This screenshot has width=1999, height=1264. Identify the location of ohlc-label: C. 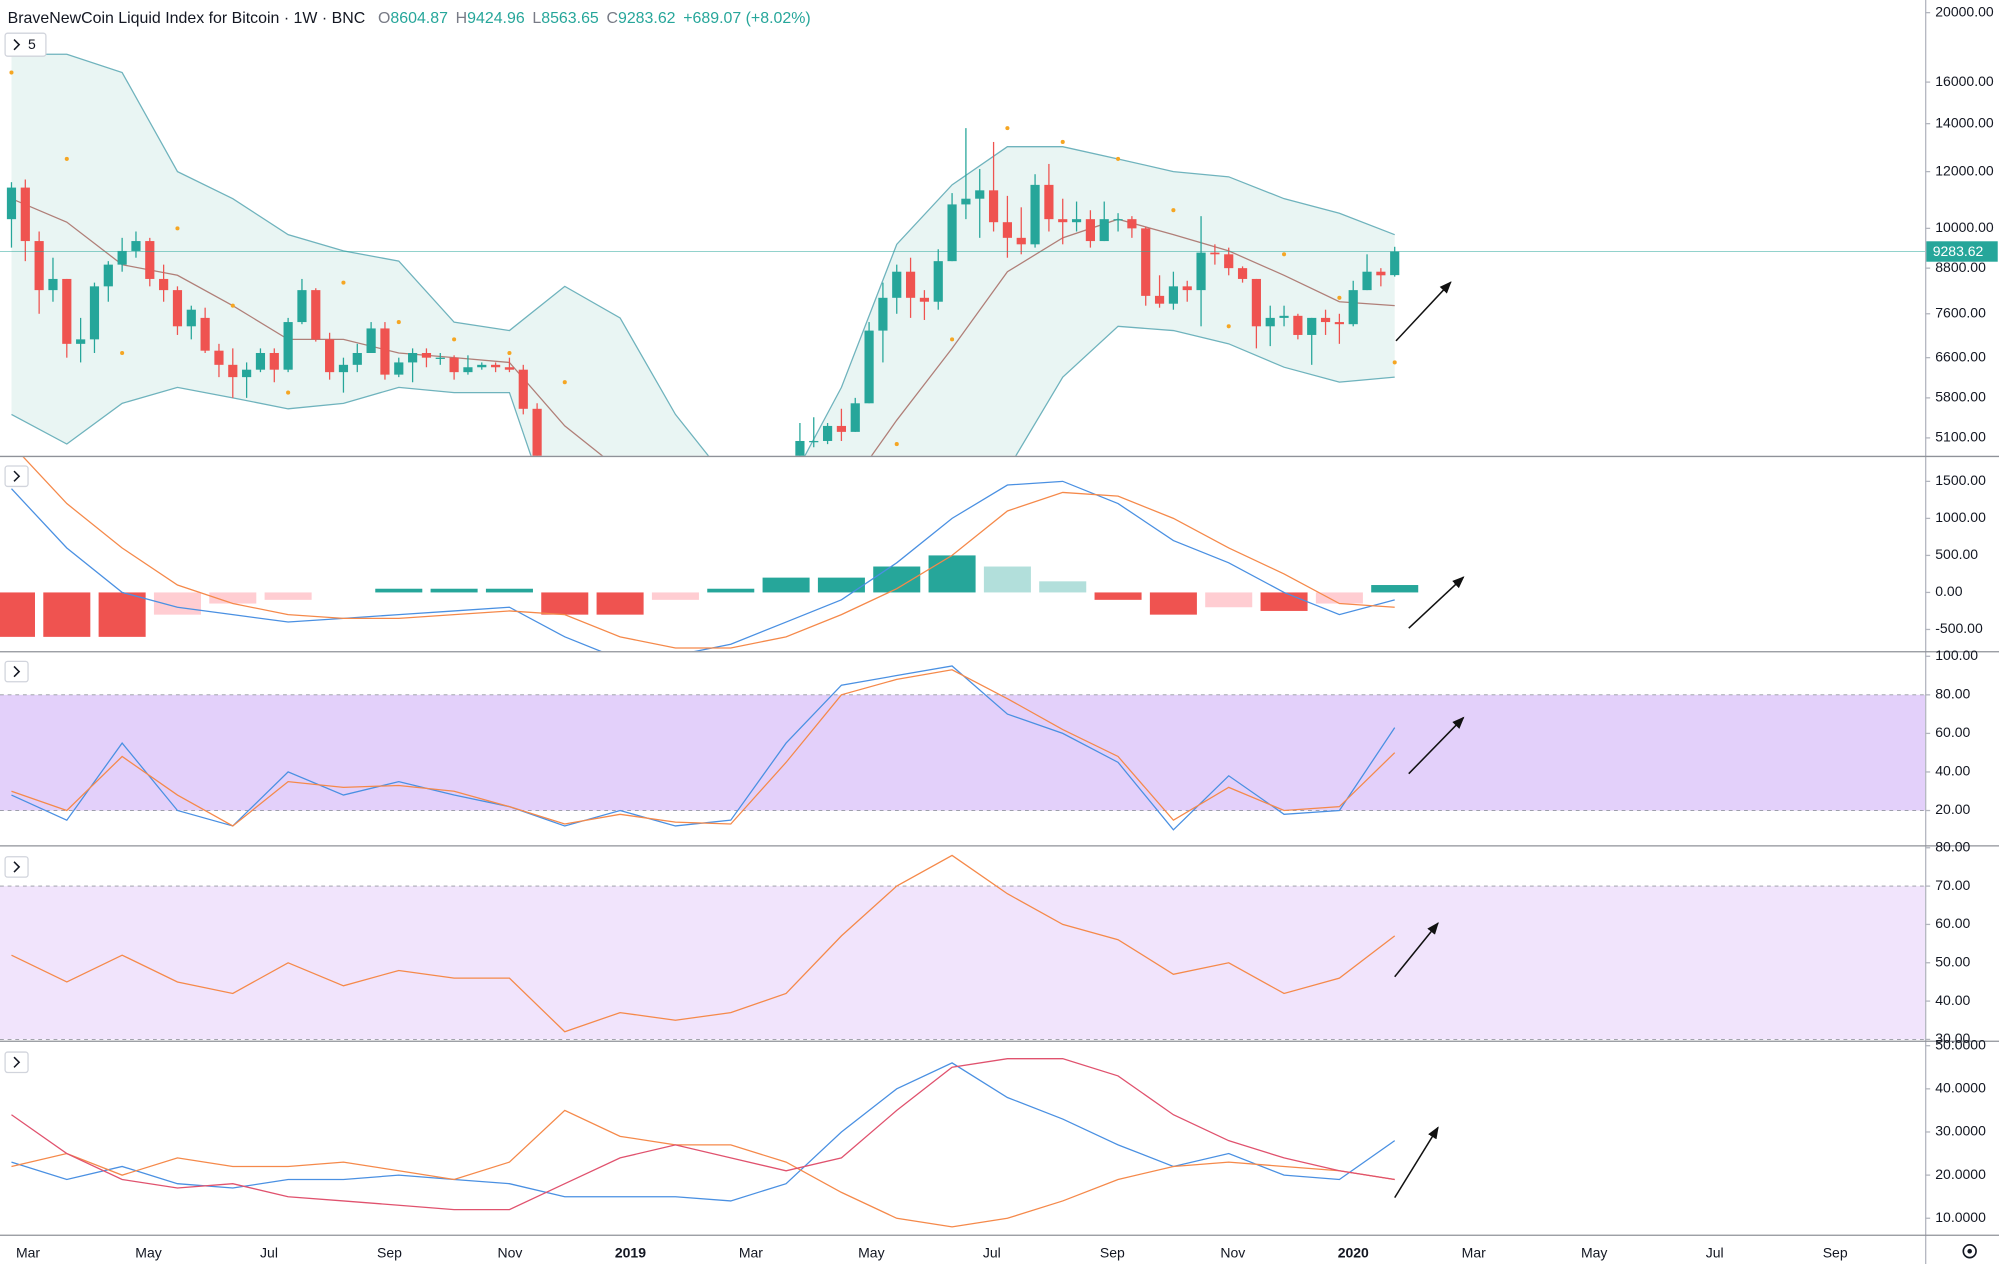
(612, 18).